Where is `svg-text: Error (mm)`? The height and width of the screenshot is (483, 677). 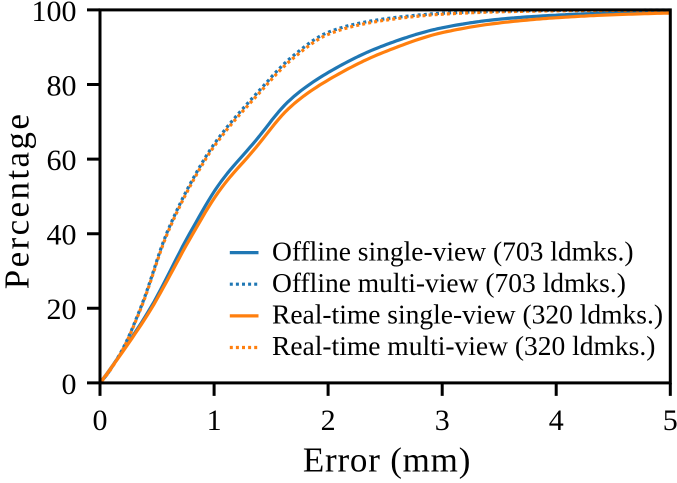 svg-text: Error (mm) is located at coordinates (387, 460).